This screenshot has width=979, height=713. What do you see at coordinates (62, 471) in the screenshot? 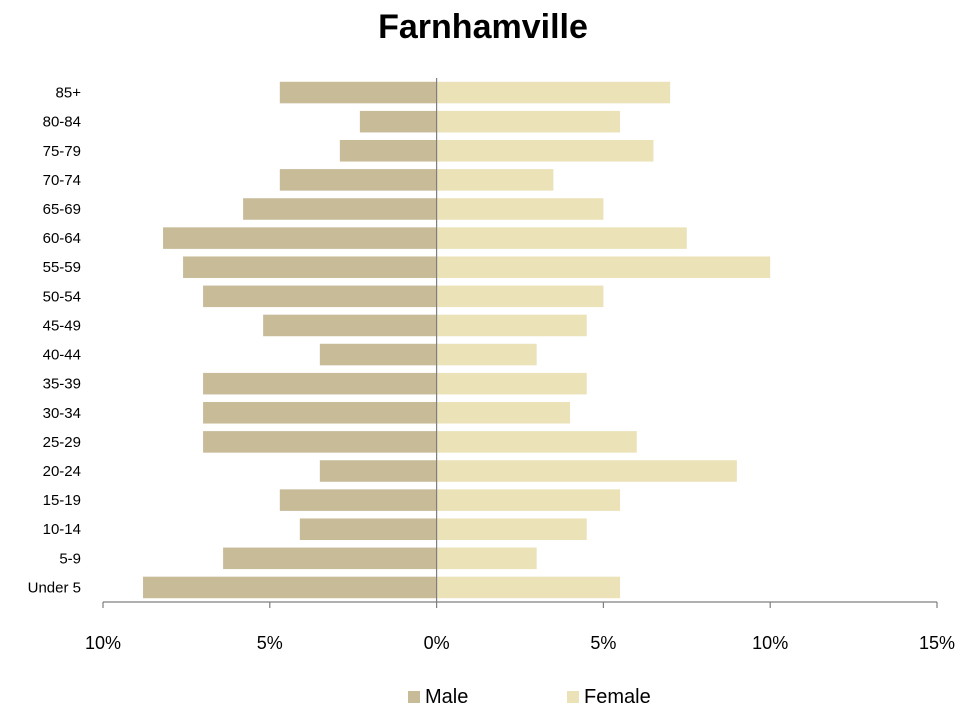
I see `category-label: 20-24` at bounding box center [62, 471].